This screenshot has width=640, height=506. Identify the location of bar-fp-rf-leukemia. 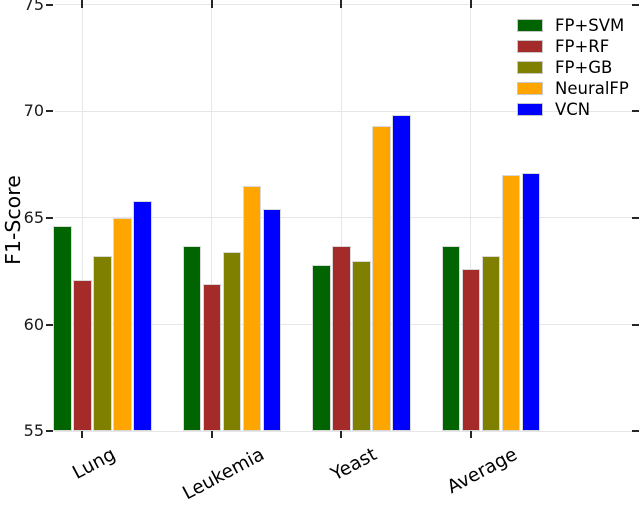
(211, 358).